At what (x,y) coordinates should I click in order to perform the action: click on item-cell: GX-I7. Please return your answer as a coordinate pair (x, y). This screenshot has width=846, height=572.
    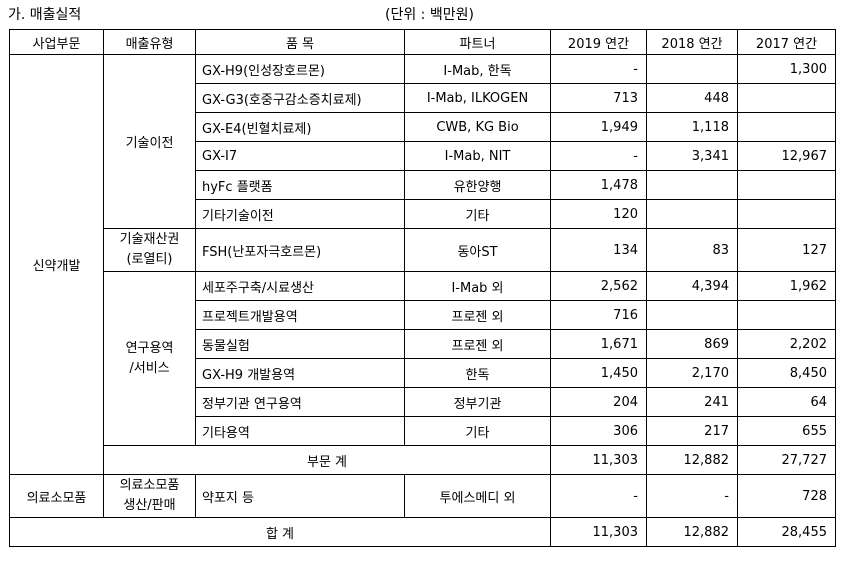
    Looking at the image, I should click on (300, 156).